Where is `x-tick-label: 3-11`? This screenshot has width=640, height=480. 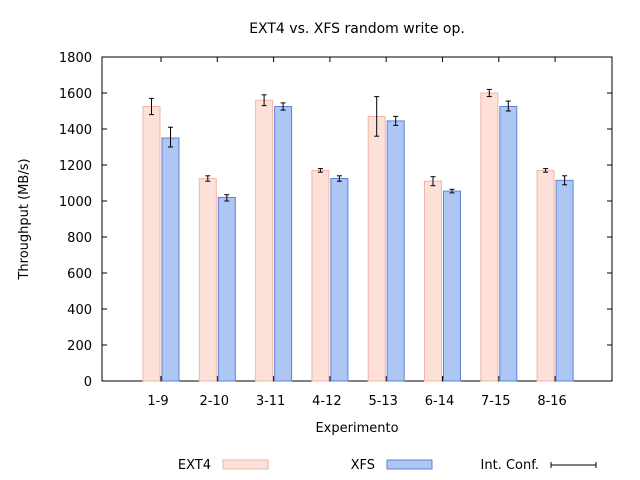
x-tick-label: 3-11 is located at coordinates (271, 401).